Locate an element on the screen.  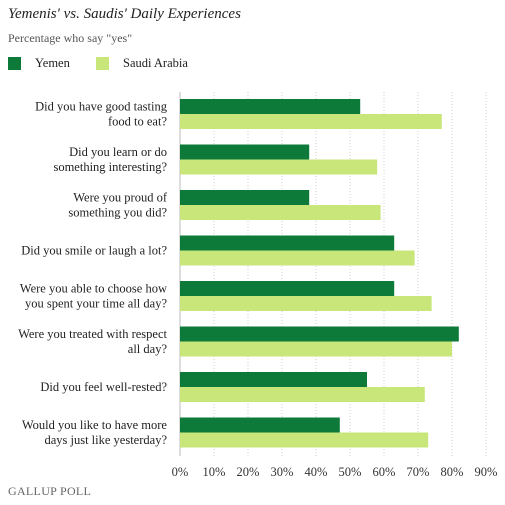
legend-swatch-saudi-arabia is located at coordinates (102, 63).